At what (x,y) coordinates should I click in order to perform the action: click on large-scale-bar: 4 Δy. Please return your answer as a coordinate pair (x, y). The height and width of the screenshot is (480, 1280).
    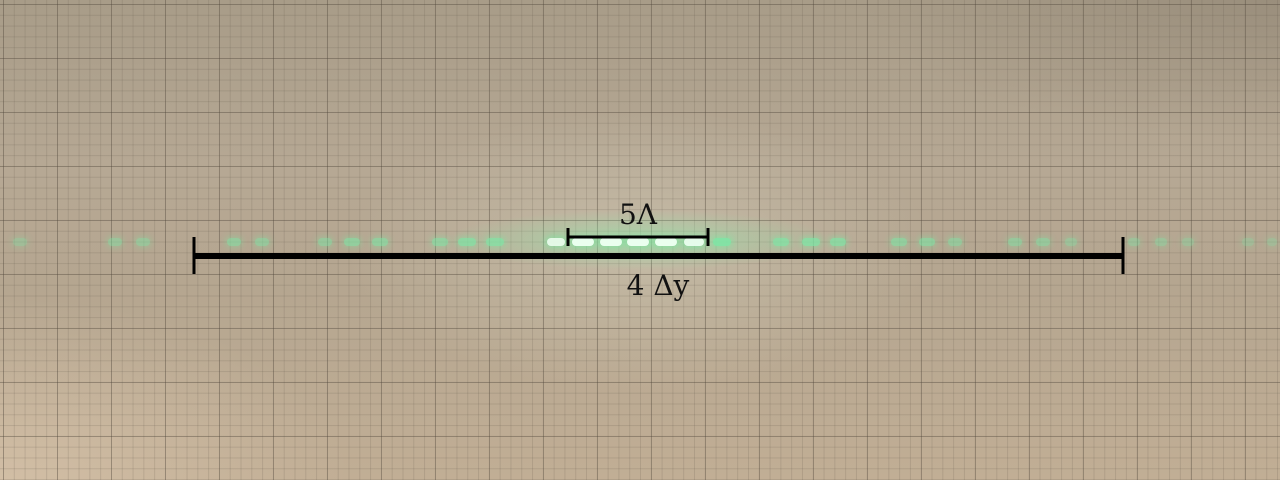
    Looking at the image, I should click on (658, 269).